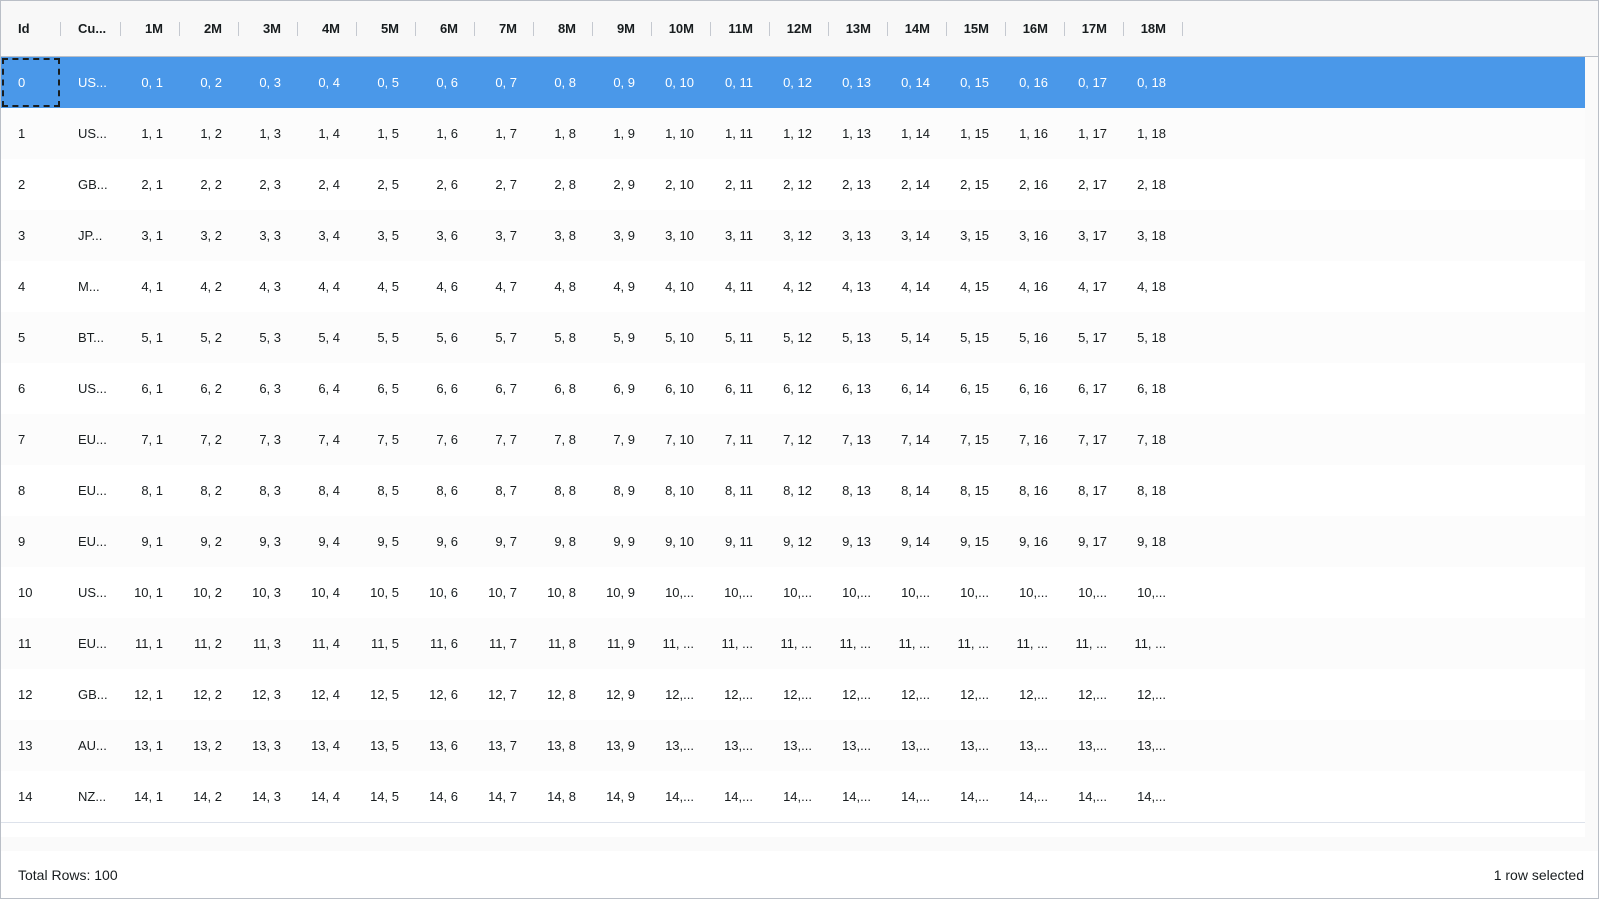  I want to click on table-cell: 9, 1, so click(150, 541).